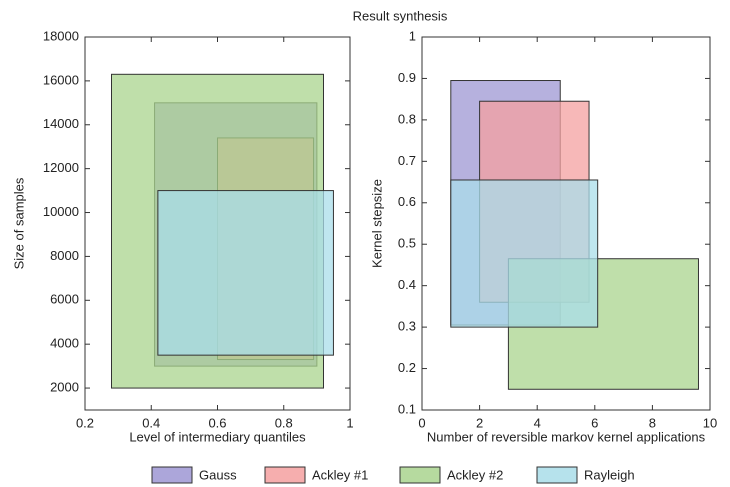 This screenshot has height=487, width=730. What do you see at coordinates (151, 422) in the screenshot?
I see `x-tick-label: 0.4` at bounding box center [151, 422].